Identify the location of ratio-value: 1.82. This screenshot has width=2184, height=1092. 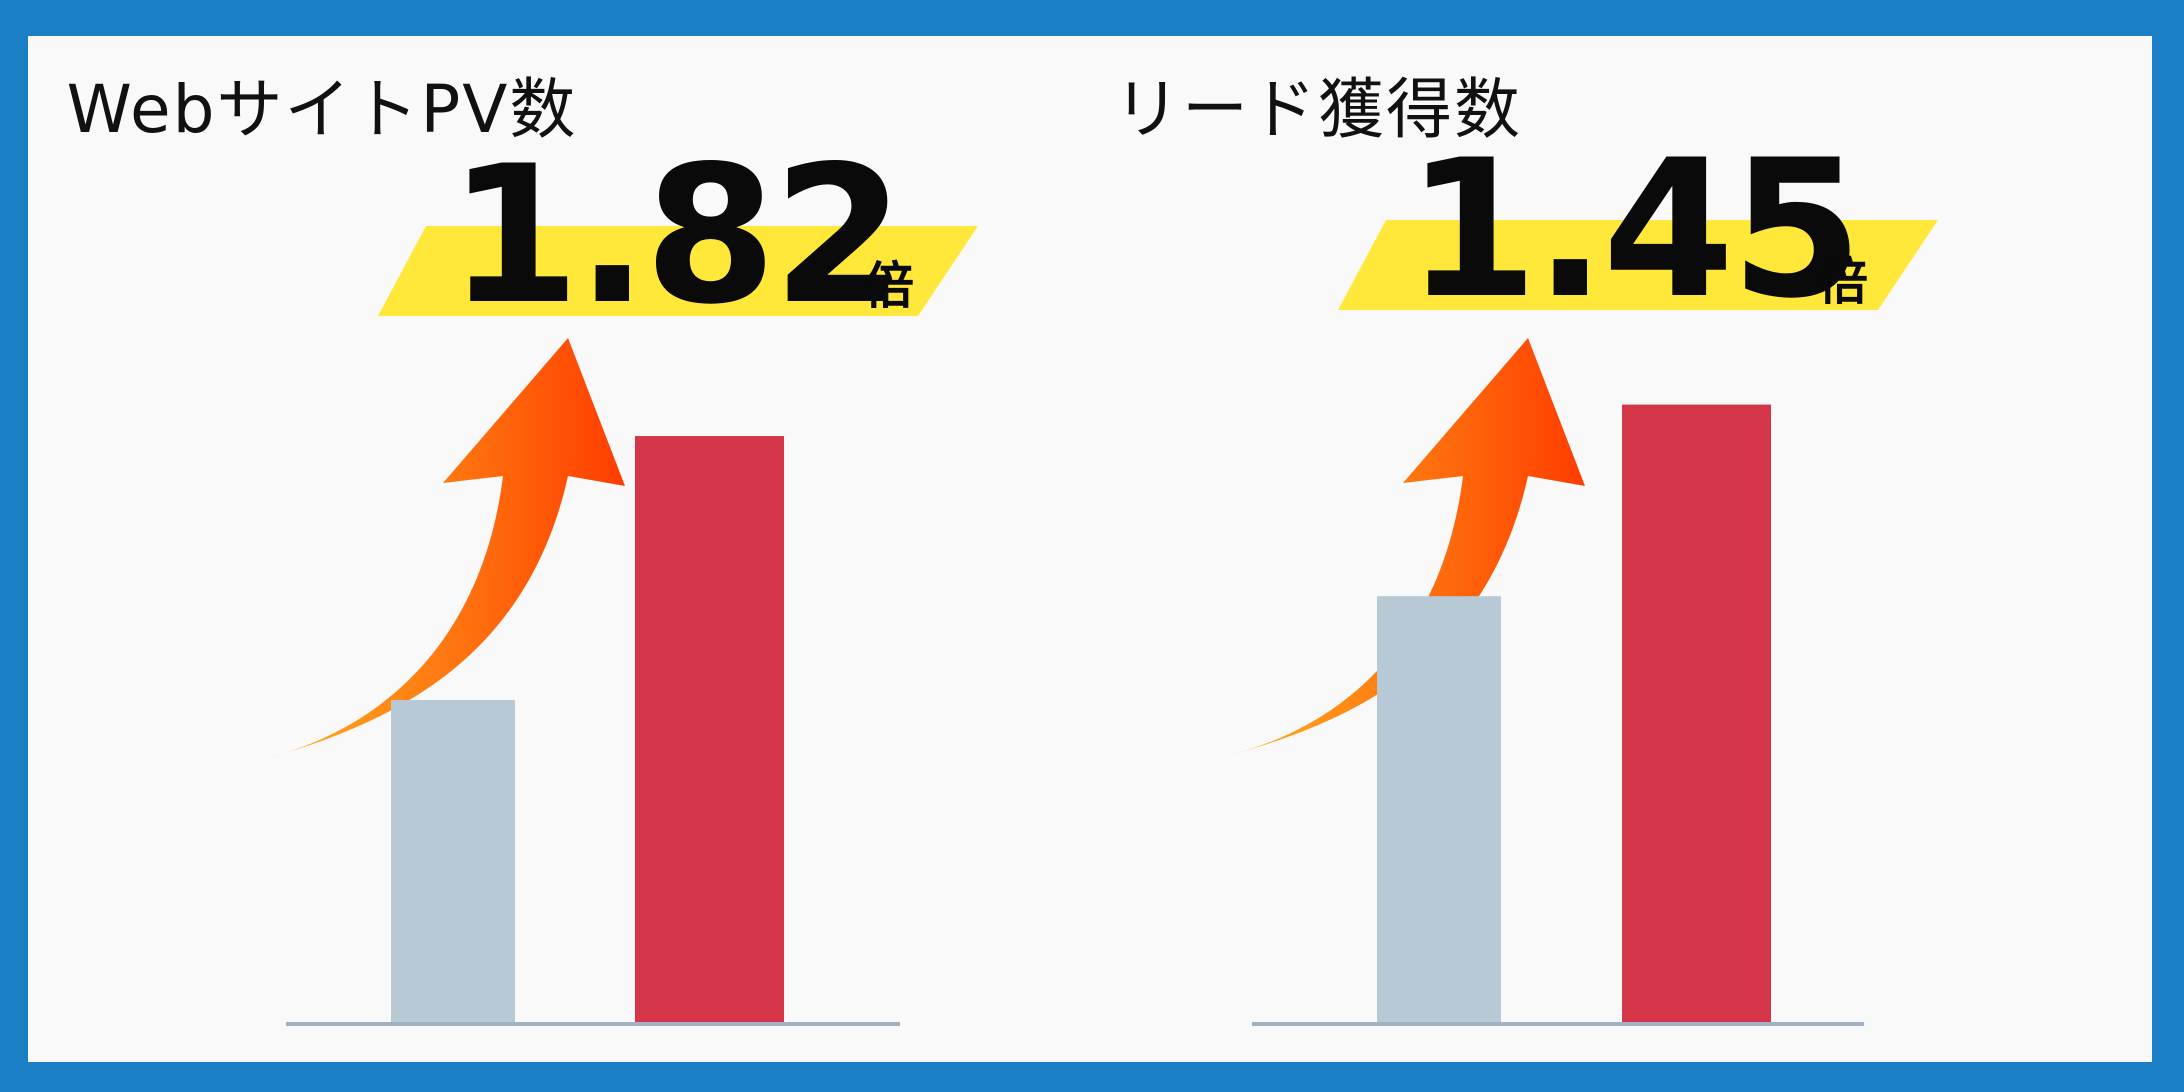
(676, 235).